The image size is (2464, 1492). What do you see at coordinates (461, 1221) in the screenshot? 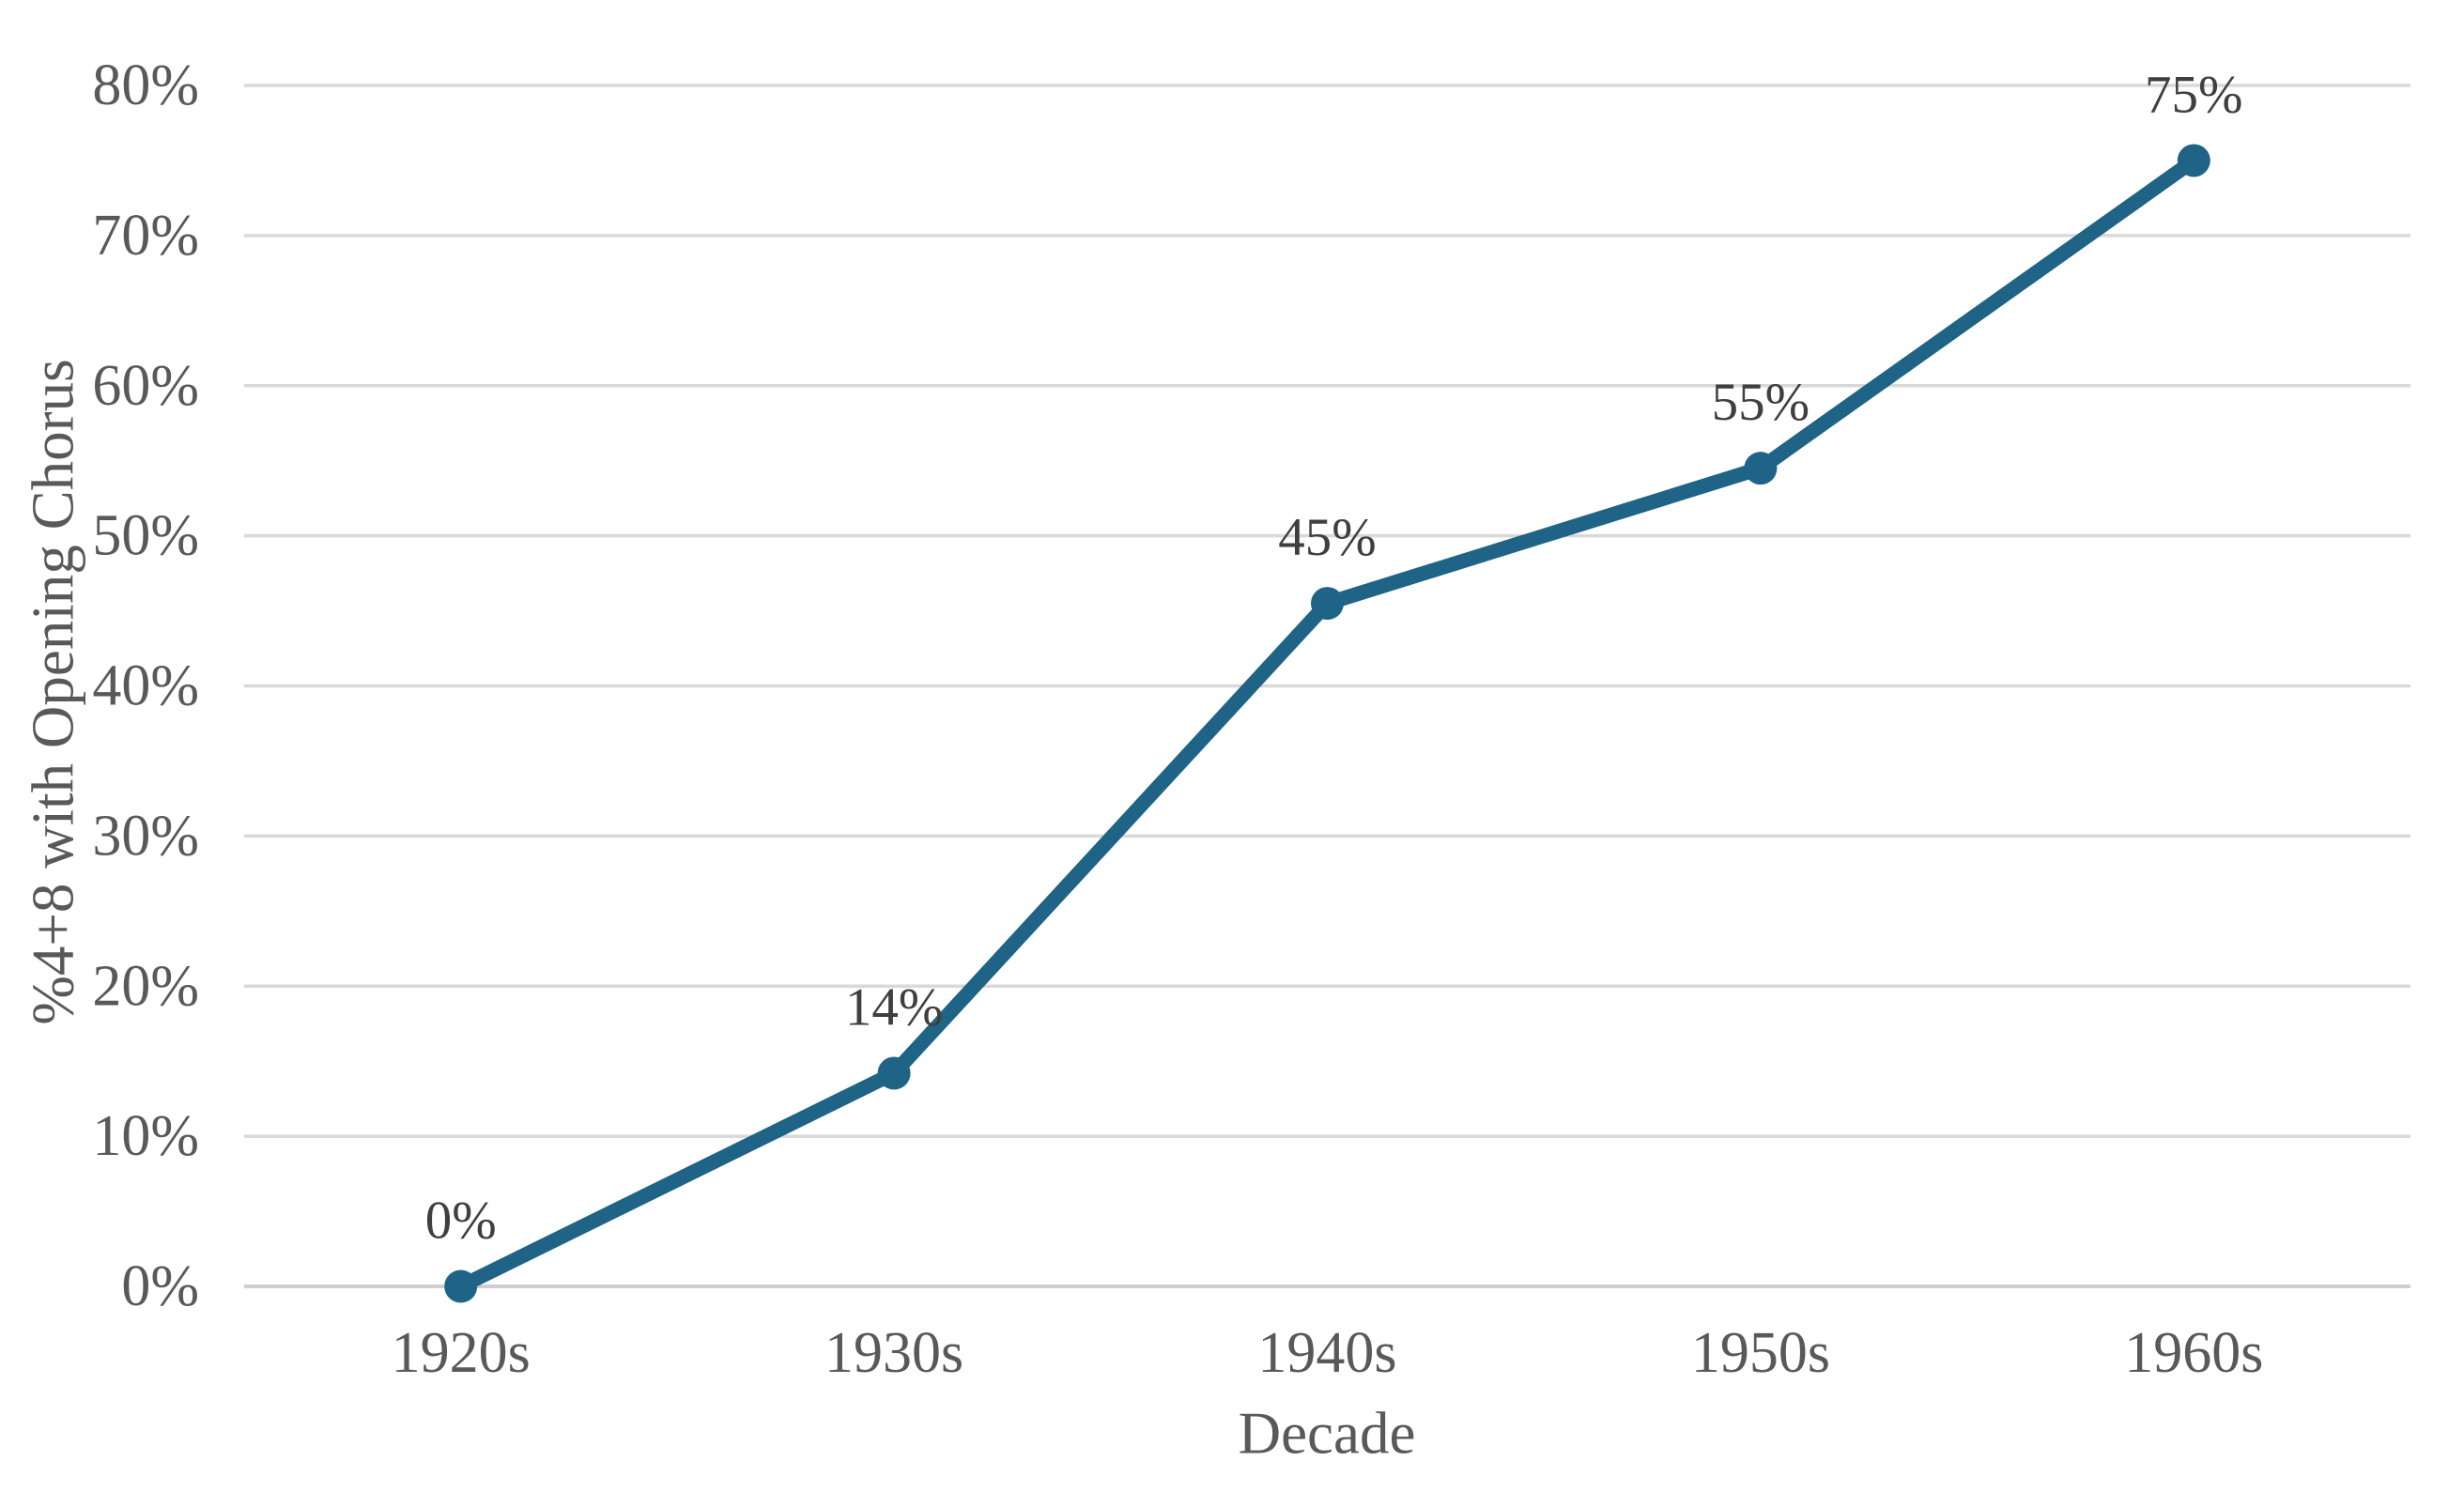
I see `data-label: 0%` at bounding box center [461, 1221].